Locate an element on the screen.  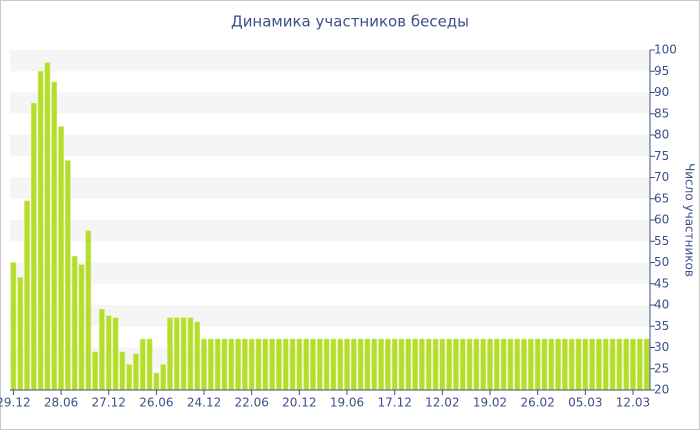
x-tick-label: 29.12 is located at coordinates (15, 403).